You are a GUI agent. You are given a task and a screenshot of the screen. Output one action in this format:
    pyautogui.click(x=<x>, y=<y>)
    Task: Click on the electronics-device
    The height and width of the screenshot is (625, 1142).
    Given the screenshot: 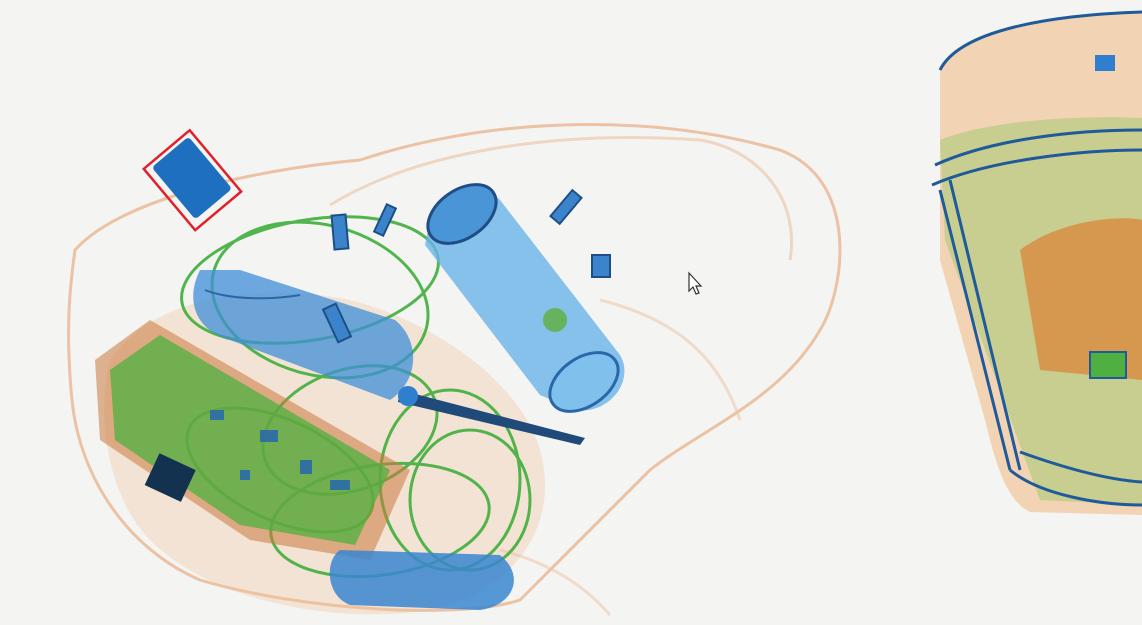 What is the action you would take?
    pyautogui.click(x=252, y=440)
    